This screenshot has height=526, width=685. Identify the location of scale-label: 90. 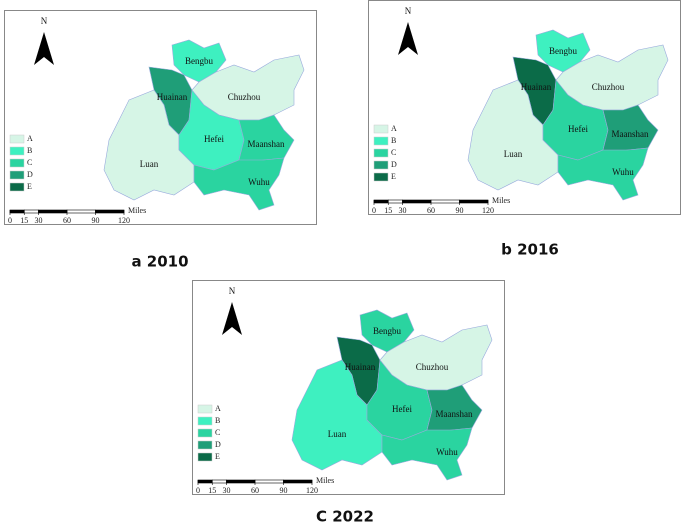
(284, 490).